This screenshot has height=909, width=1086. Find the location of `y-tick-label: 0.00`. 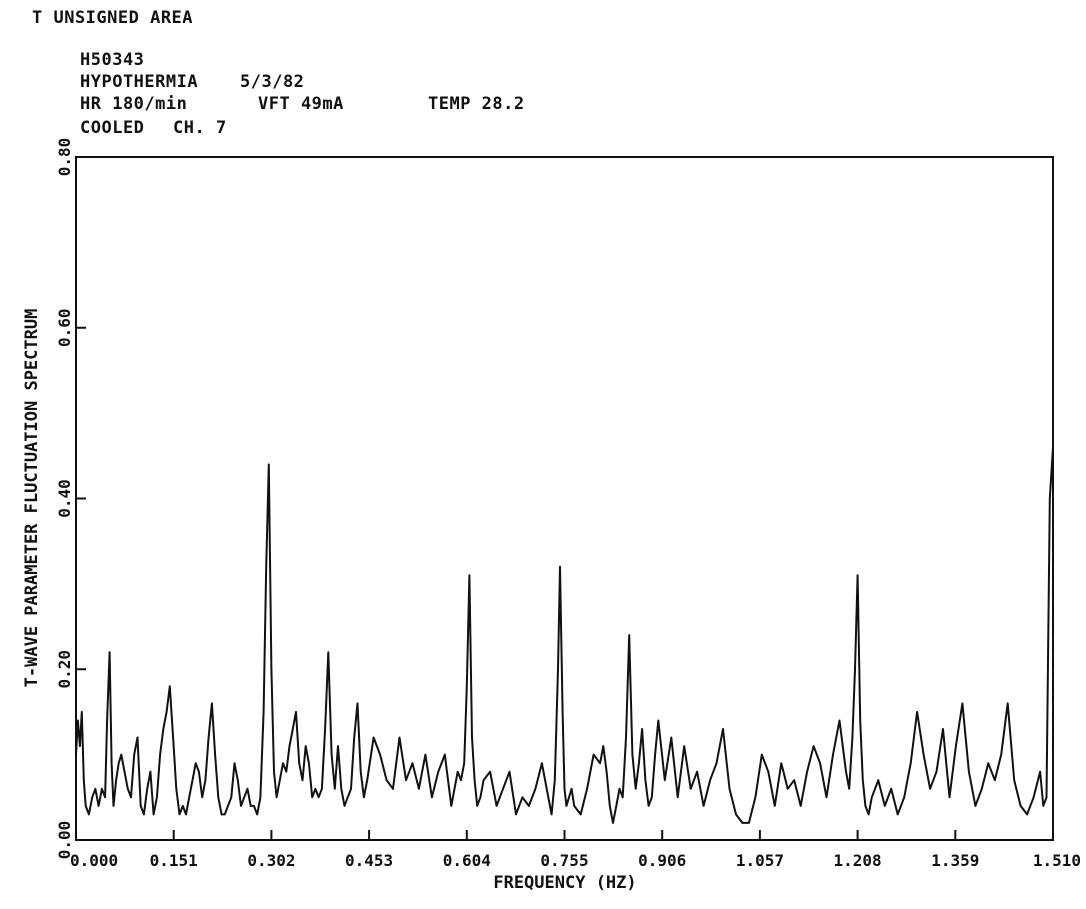

y-tick-label: 0.00 is located at coordinates (64, 840).